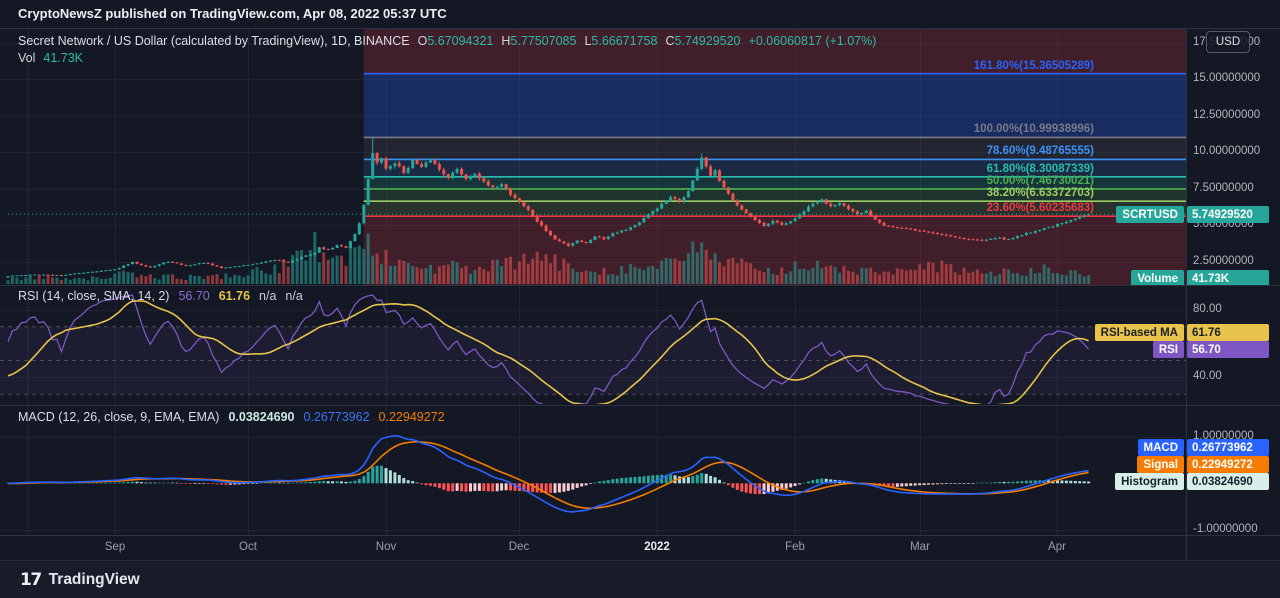 This screenshot has height=598, width=1280. Describe the element at coordinates (115, 547) in the screenshot. I see `time-axis-label-sep: Sep` at that location.